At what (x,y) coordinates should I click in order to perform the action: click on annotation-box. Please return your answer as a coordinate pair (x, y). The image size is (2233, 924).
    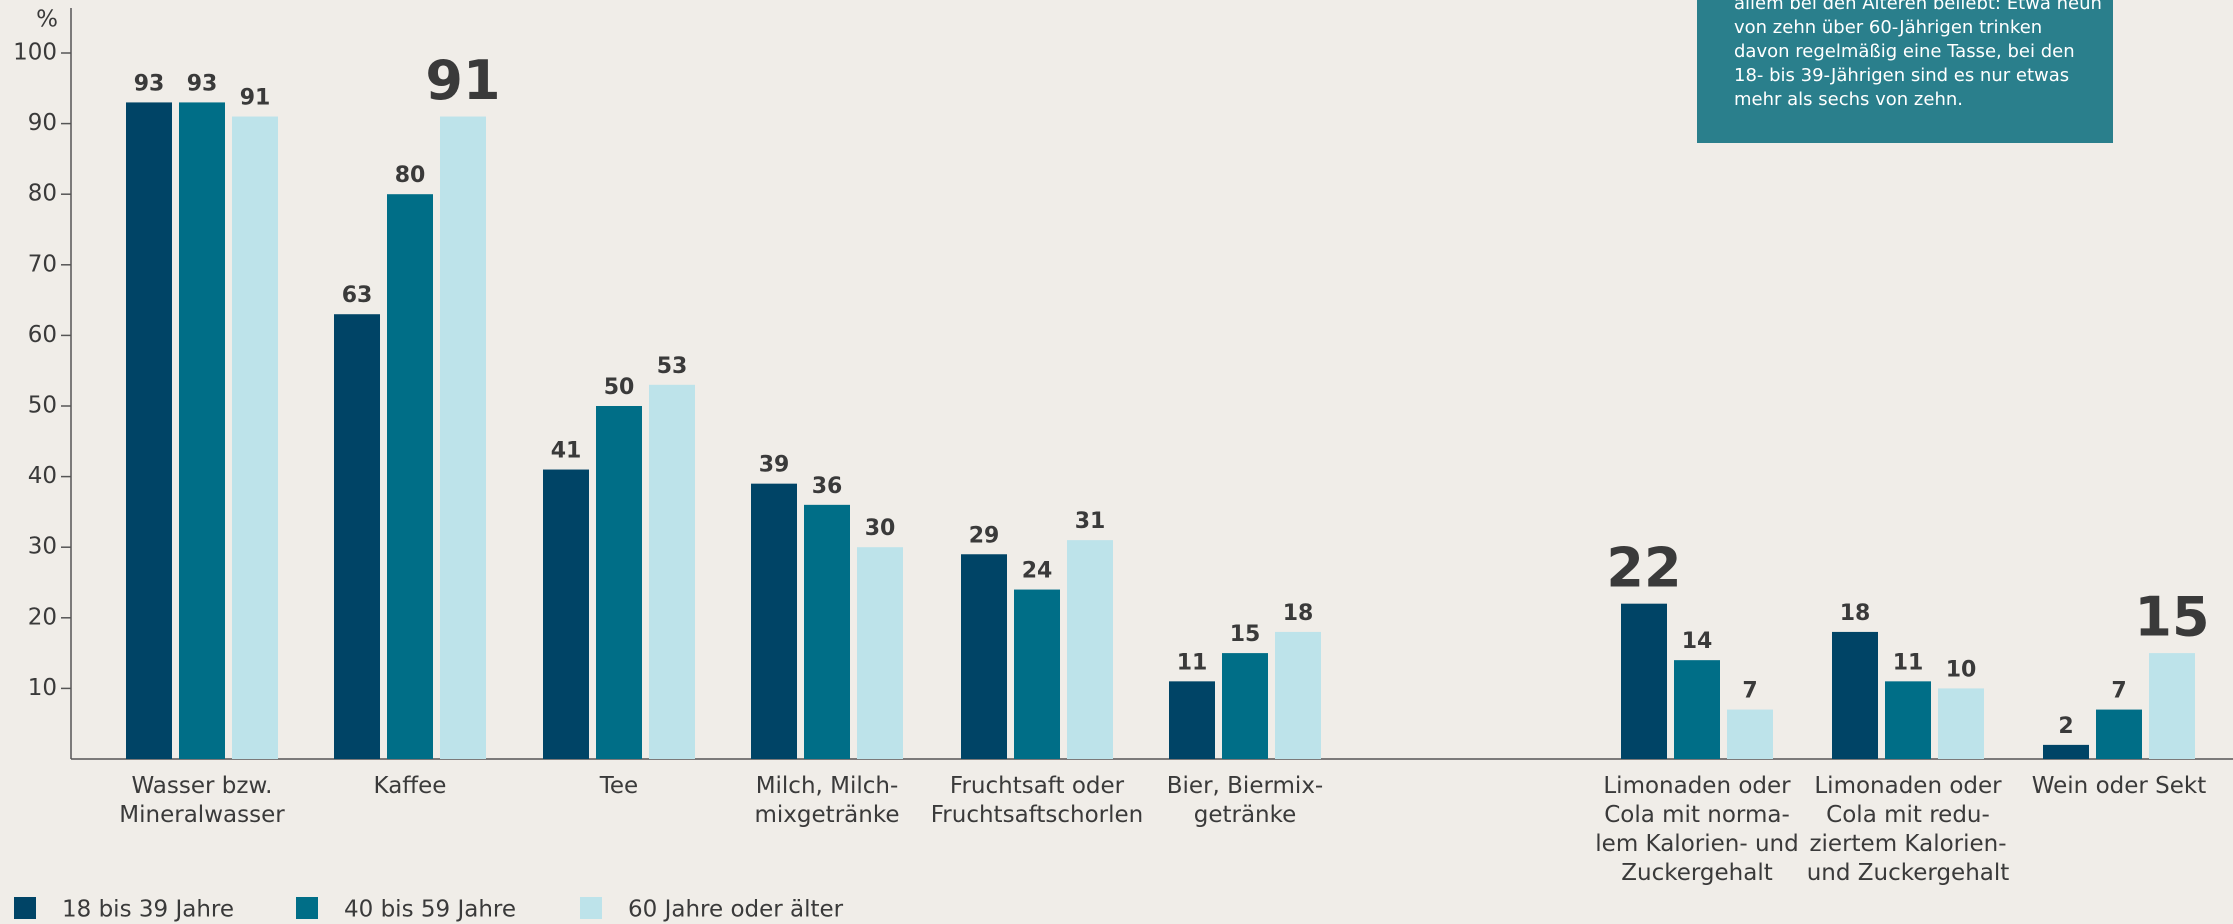
    Looking at the image, I should click on (1905, 71).